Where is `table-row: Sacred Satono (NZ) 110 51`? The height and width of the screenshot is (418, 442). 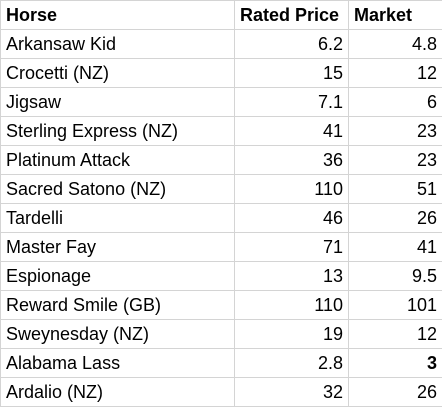
table-row: Sacred Satono (NZ) 110 51 is located at coordinates (221, 189).